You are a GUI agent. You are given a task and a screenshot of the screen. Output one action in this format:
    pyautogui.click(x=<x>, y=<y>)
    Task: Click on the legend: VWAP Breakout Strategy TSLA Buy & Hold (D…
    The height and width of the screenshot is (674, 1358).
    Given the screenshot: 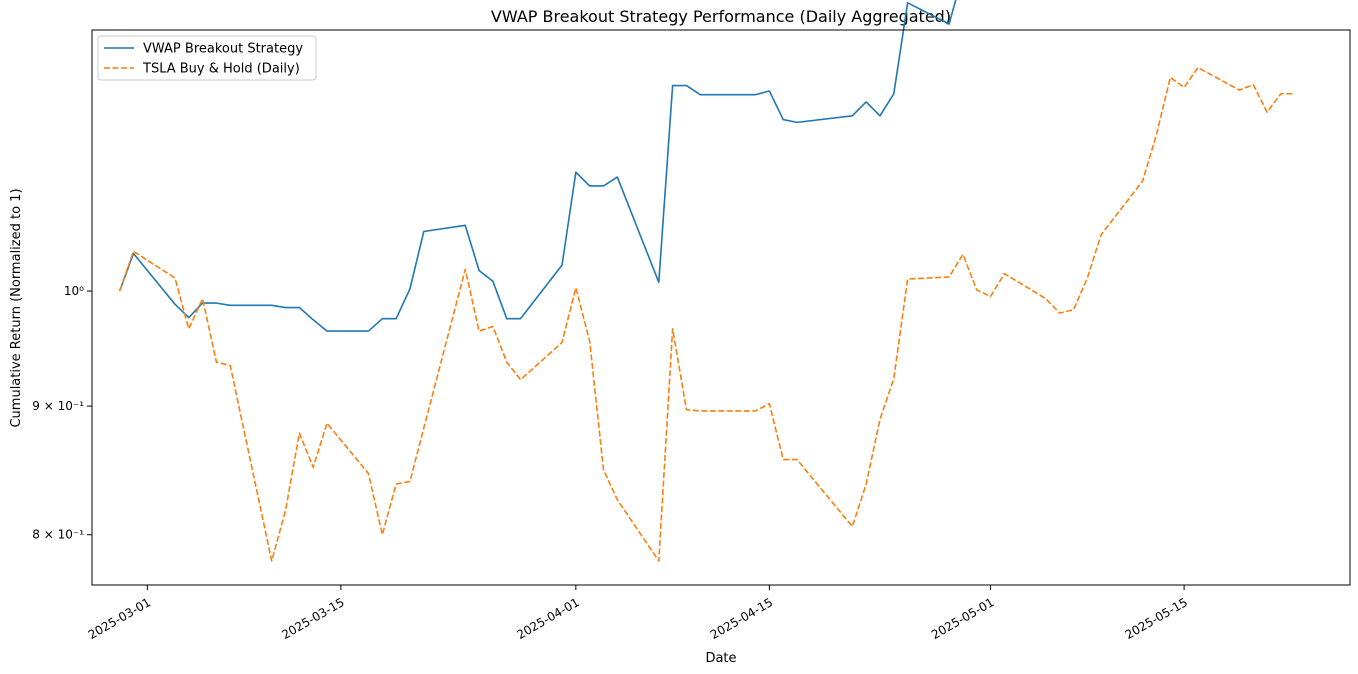 What is the action you would take?
    pyautogui.click(x=207, y=58)
    